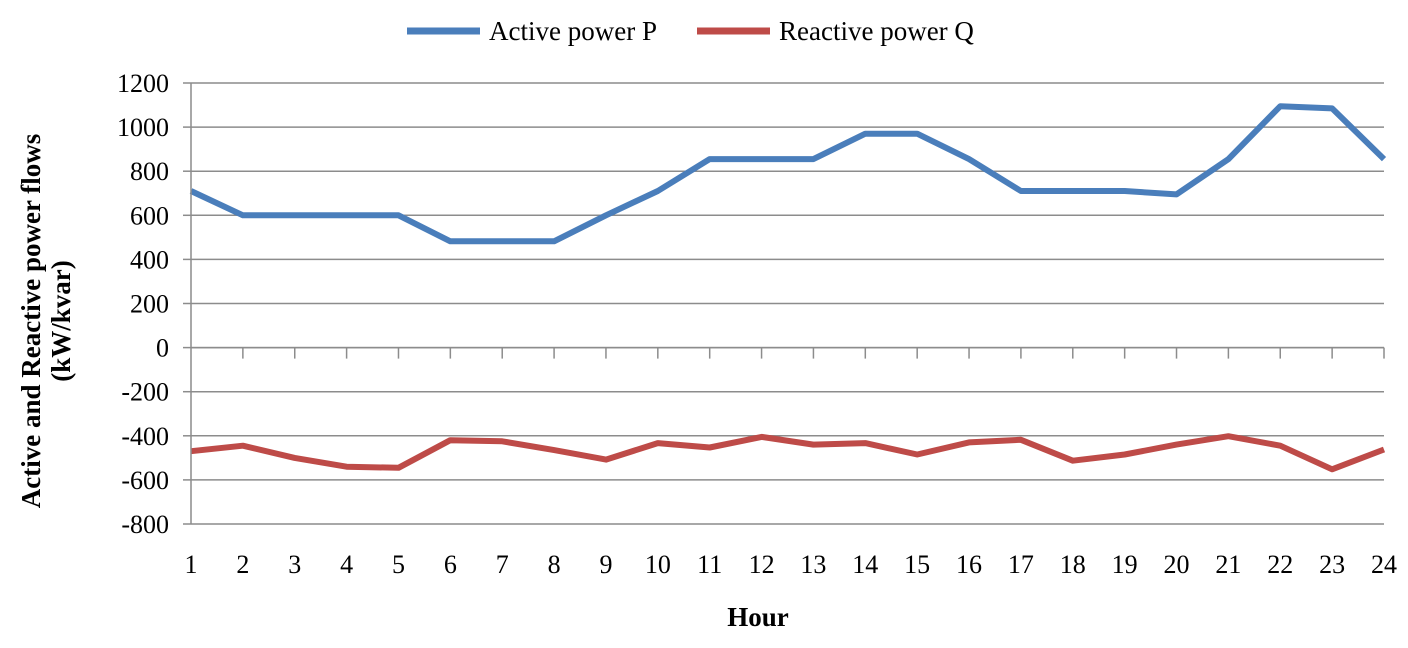  What do you see at coordinates (149, 304) in the screenshot?
I see `y-tick-label-200: 200` at bounding box center [149, 304].